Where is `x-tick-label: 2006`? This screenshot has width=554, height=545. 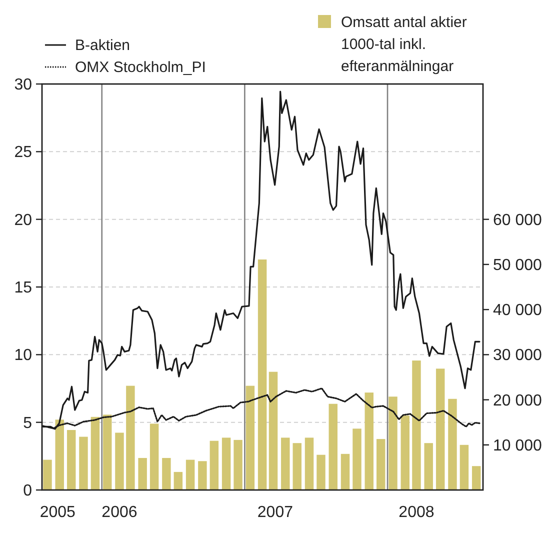 x-tick-label: 2006 is located at coordinates (120, 512).